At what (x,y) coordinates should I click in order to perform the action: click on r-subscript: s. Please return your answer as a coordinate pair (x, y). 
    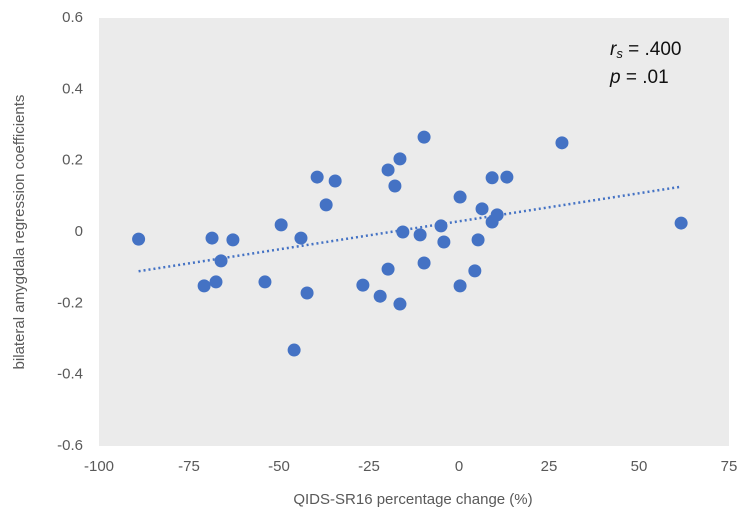
    Looking at the image, I should click on (619, 53).